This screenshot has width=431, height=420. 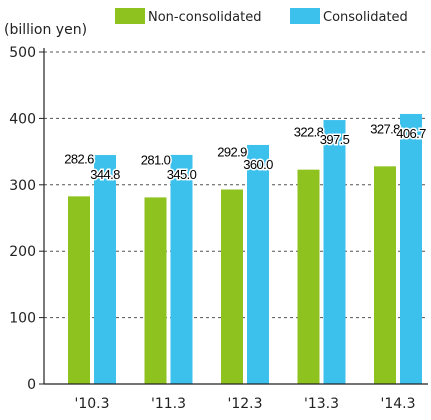 What do you see at coordinates (156, 159) in the screenshot?
I see `data-label: 281.0` at bounding box center [156, 159].